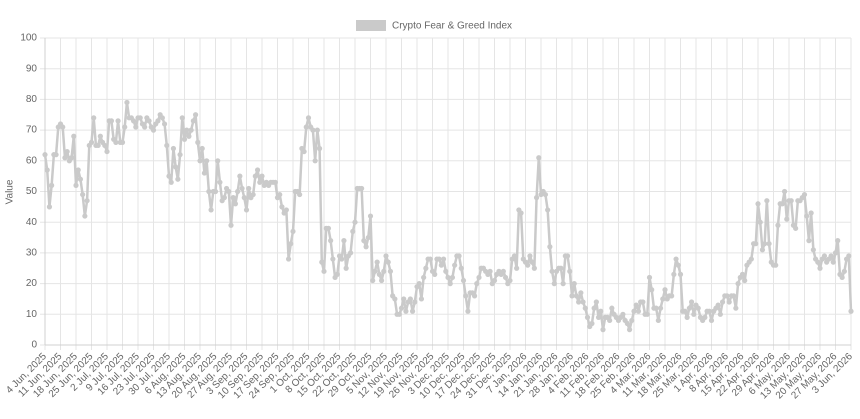  I want to click on y-tick-label: 10, so click(32, 314).